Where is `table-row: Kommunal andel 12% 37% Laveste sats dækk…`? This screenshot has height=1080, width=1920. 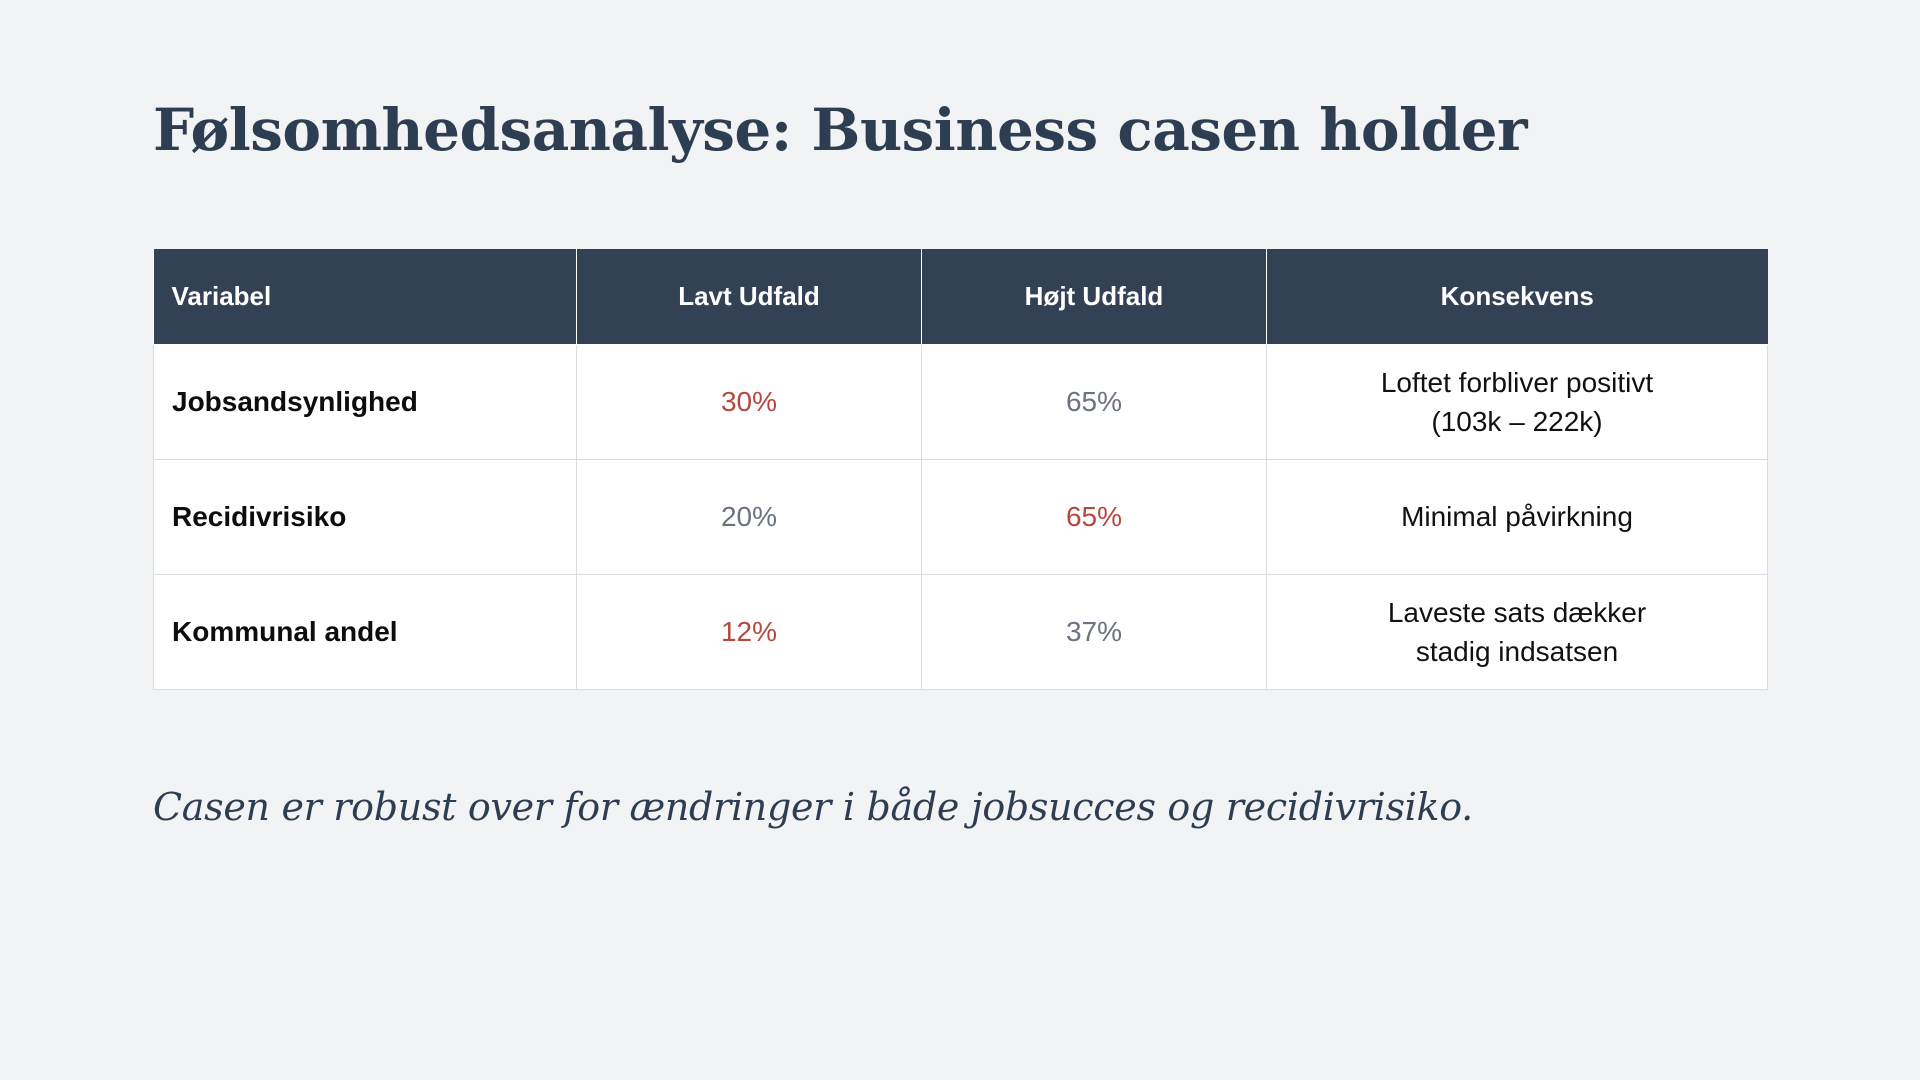 table-row: Kommunal andel 12% 37% Laveste sats dækk… is located at coordinates (960, 631).